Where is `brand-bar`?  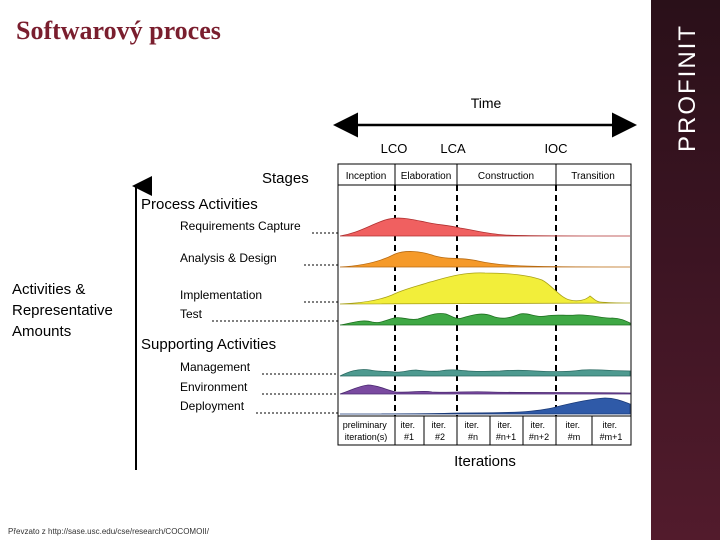
brand-bar is located at coordinates (685, 270).